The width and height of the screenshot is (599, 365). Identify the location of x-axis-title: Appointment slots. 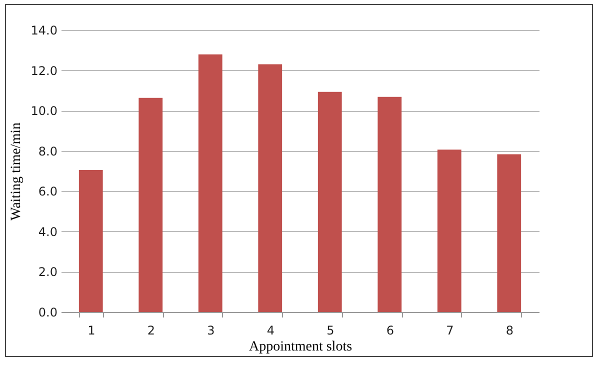
(300, 347).